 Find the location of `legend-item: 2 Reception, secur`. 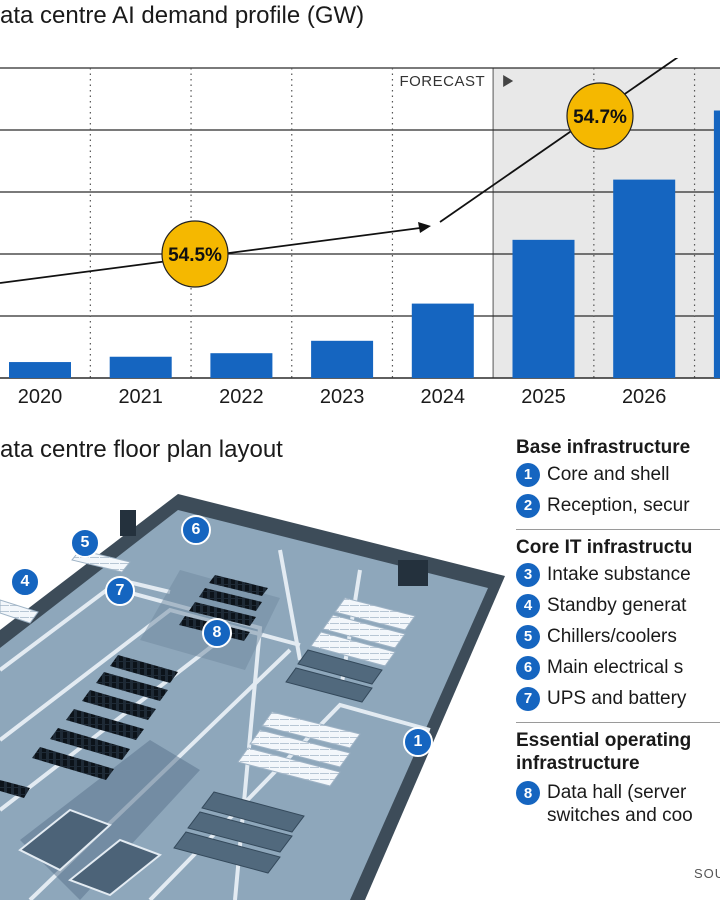

legend-item: 2 Reception, secur is located at coordinates (618, 505).